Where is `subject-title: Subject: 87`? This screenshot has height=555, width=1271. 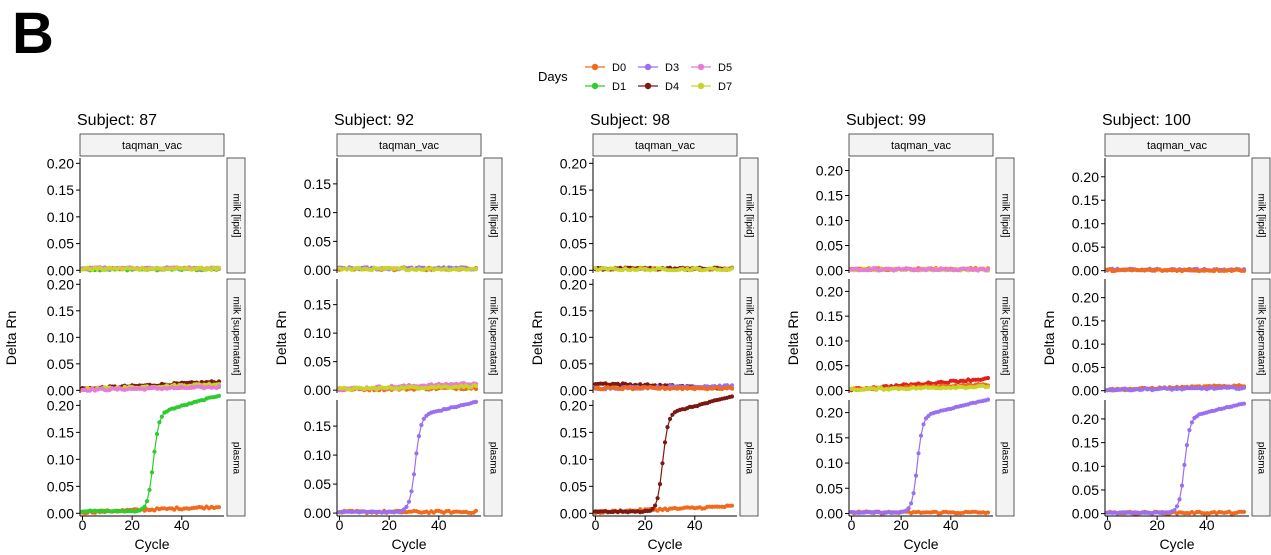 subject-title: Subject: 87 is located at coordinates (117, 120).